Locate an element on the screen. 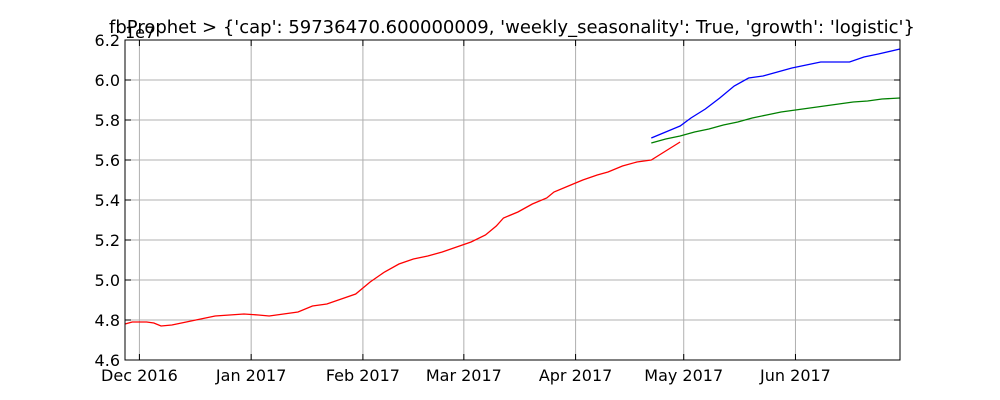  x-tick-label: Jan 2017 is located at coordinates (250, 375).